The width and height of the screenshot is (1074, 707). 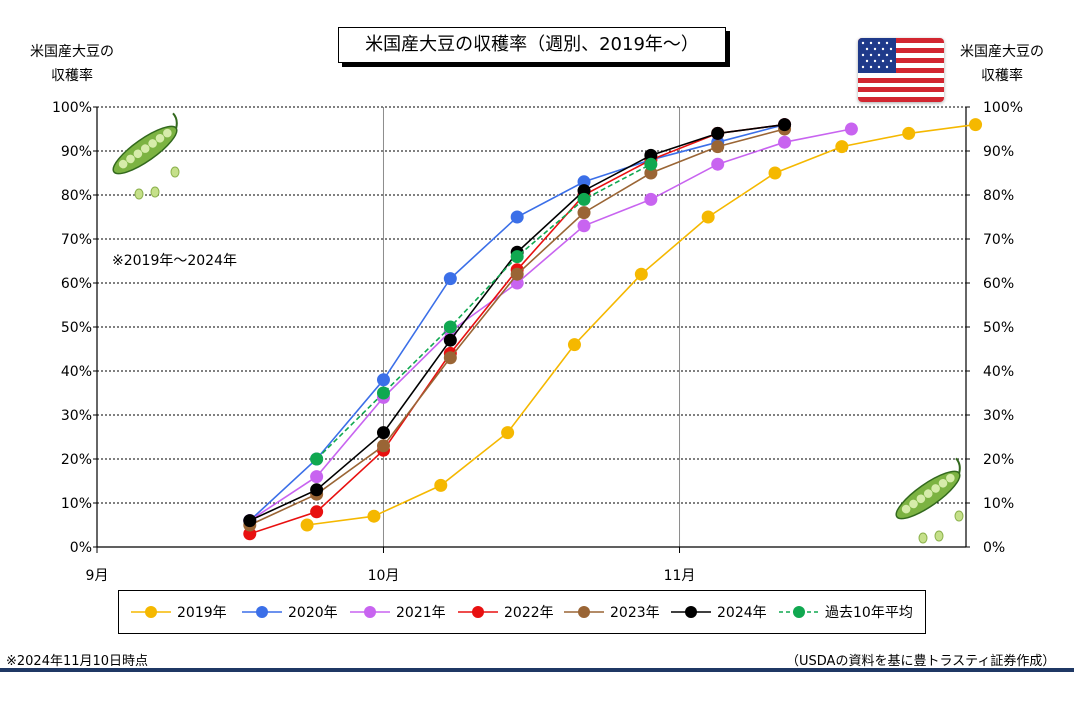 What do you see at coordinates (384, 576) in the screenshot?
I see `x-tick-label: 10月` at bounding box center [384, 576].